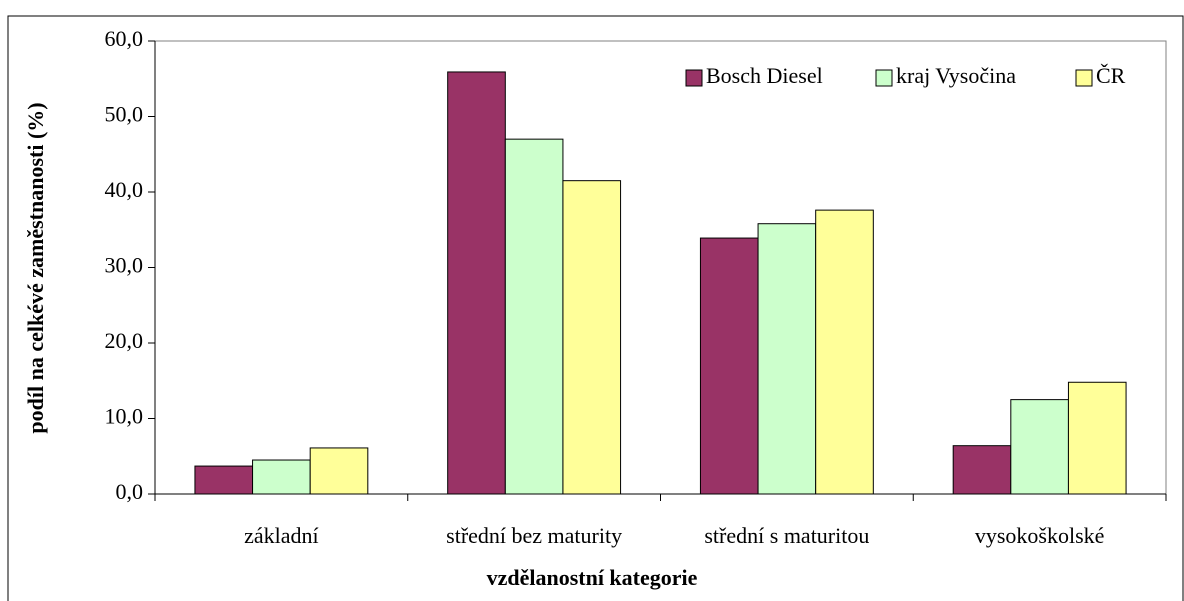 This screenshot has width=1184, height=601. Describe the element at coordinates (1111, 75) in the screenshot. I see `legend-label: ČR` at that location.